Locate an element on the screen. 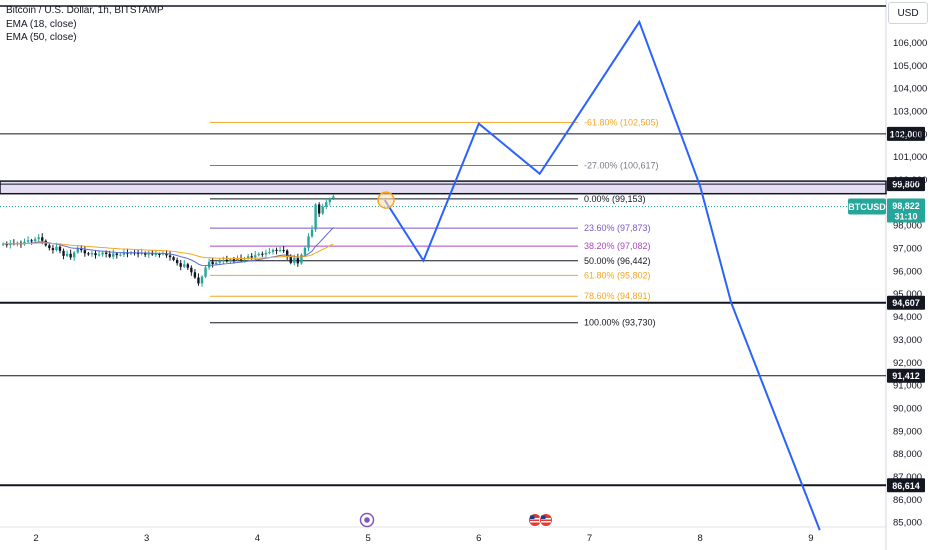  time-axis-tick: 5 is located at coordinates (367, 538).